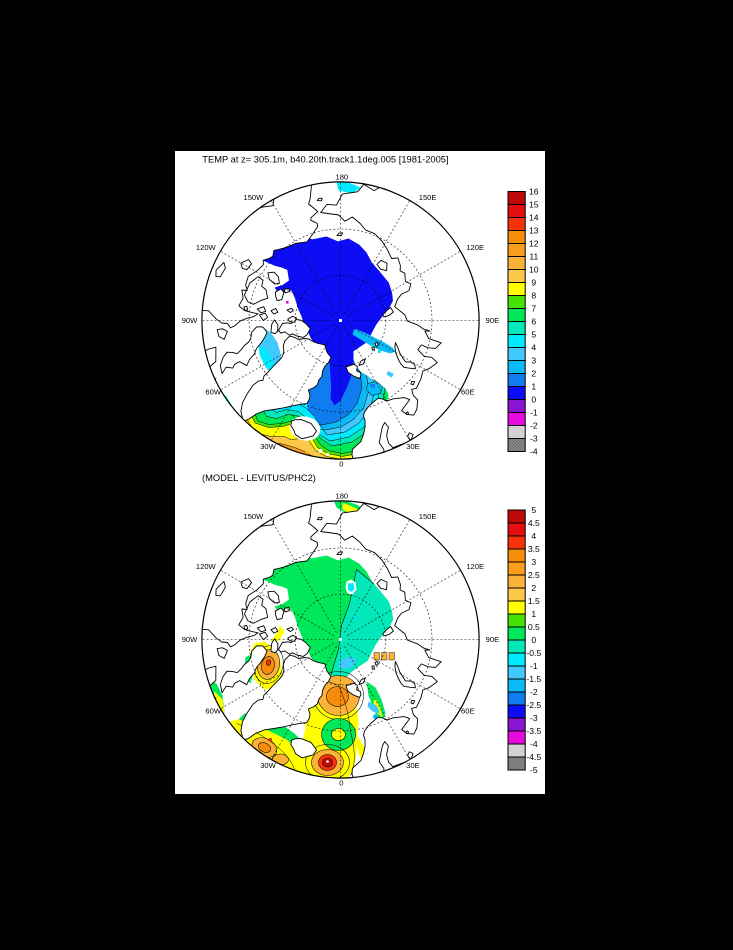  What do you see at coordinates (534, 217) in the screenshot?
I see `svg-text: 14` at bounding box center [534, 217].